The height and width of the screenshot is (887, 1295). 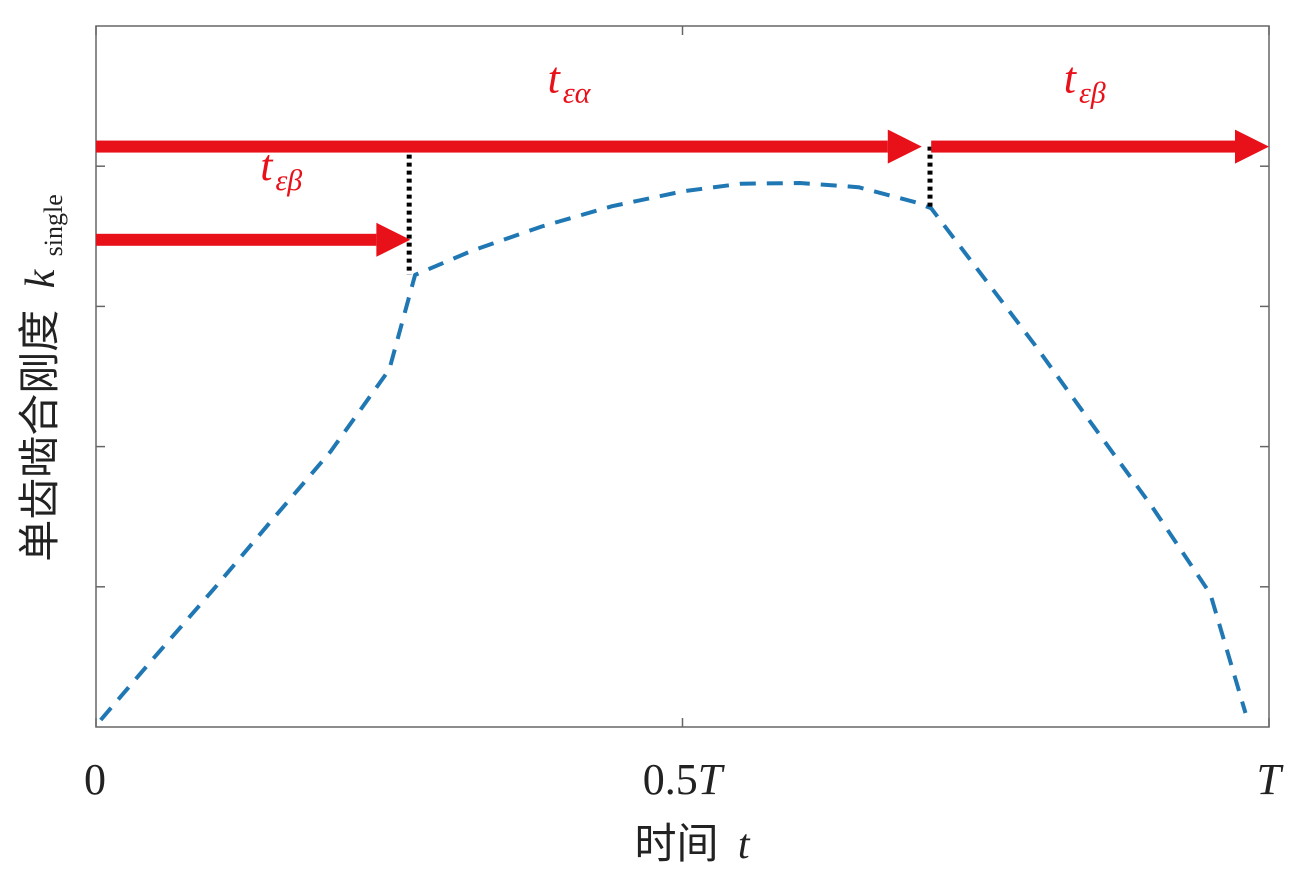 I want to click on guide-layer, so click(x=669, y=210).